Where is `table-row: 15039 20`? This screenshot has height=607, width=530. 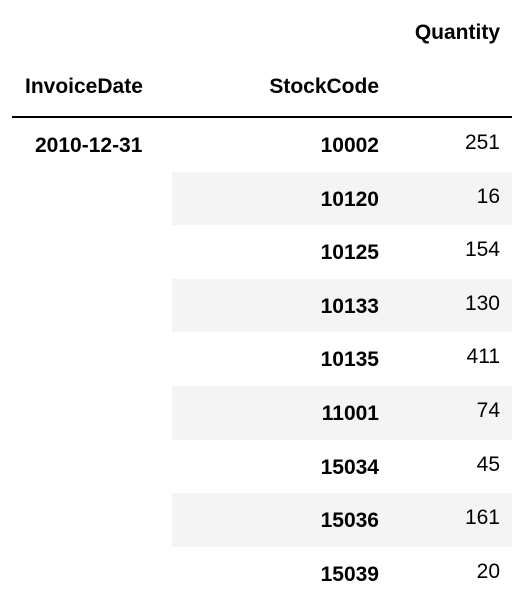 table-row: 15039 20 is located at coordinates (262, 574).